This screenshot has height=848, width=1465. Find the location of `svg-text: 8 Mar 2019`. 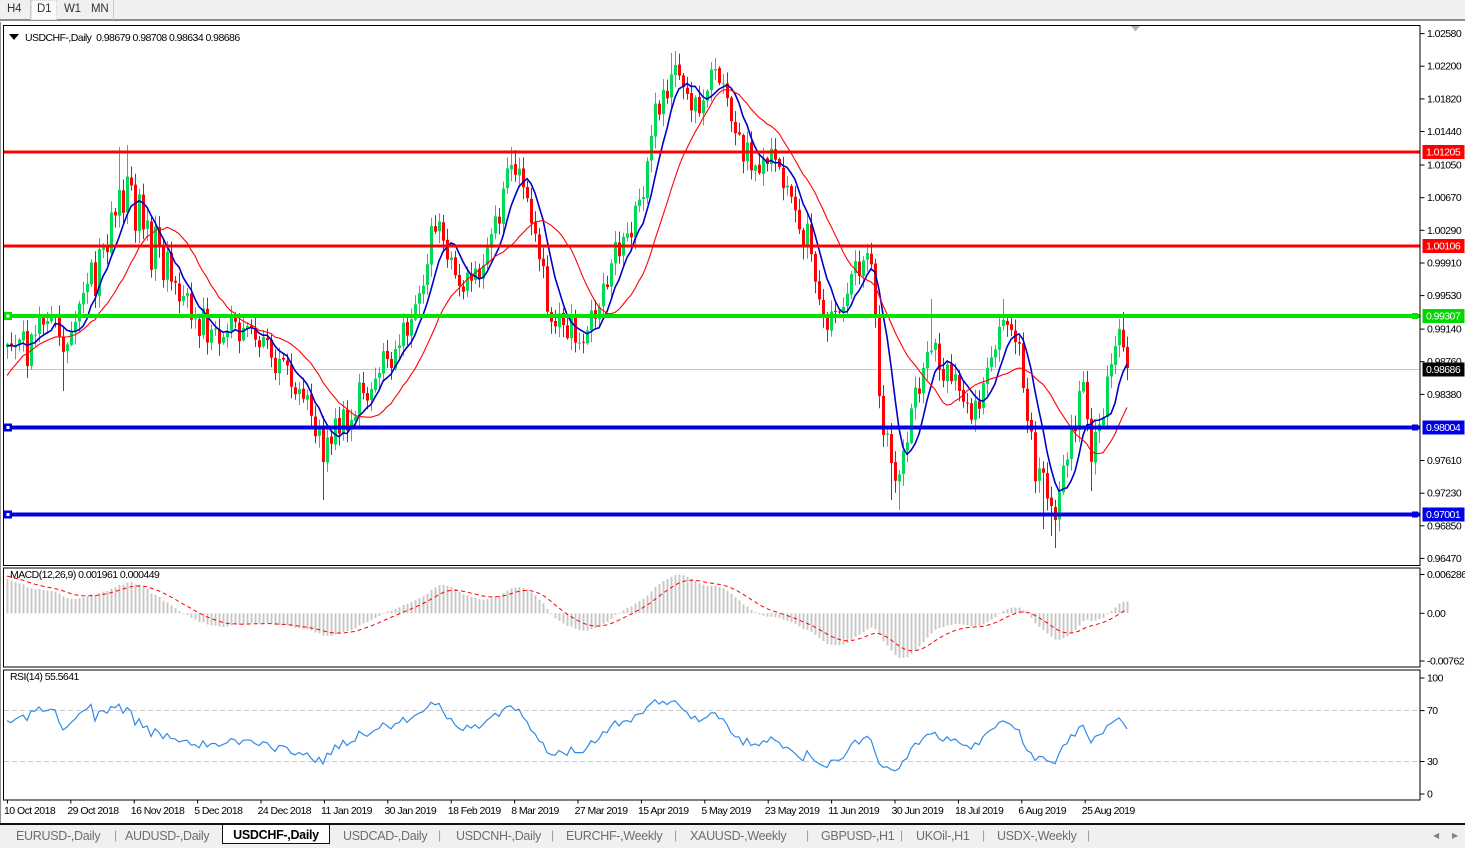

svg-text: 8 Mar 2019 is located at coordinates (535, 811).